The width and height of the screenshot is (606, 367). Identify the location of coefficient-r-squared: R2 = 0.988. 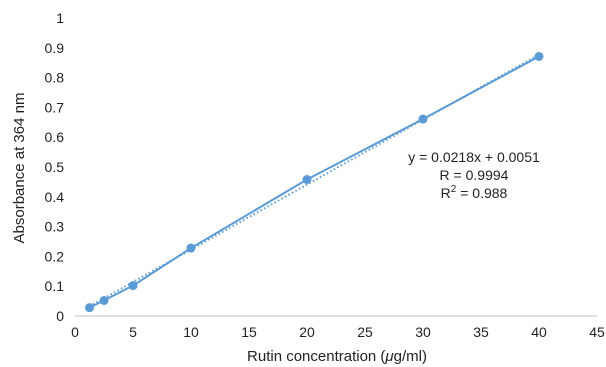
(474, 192).